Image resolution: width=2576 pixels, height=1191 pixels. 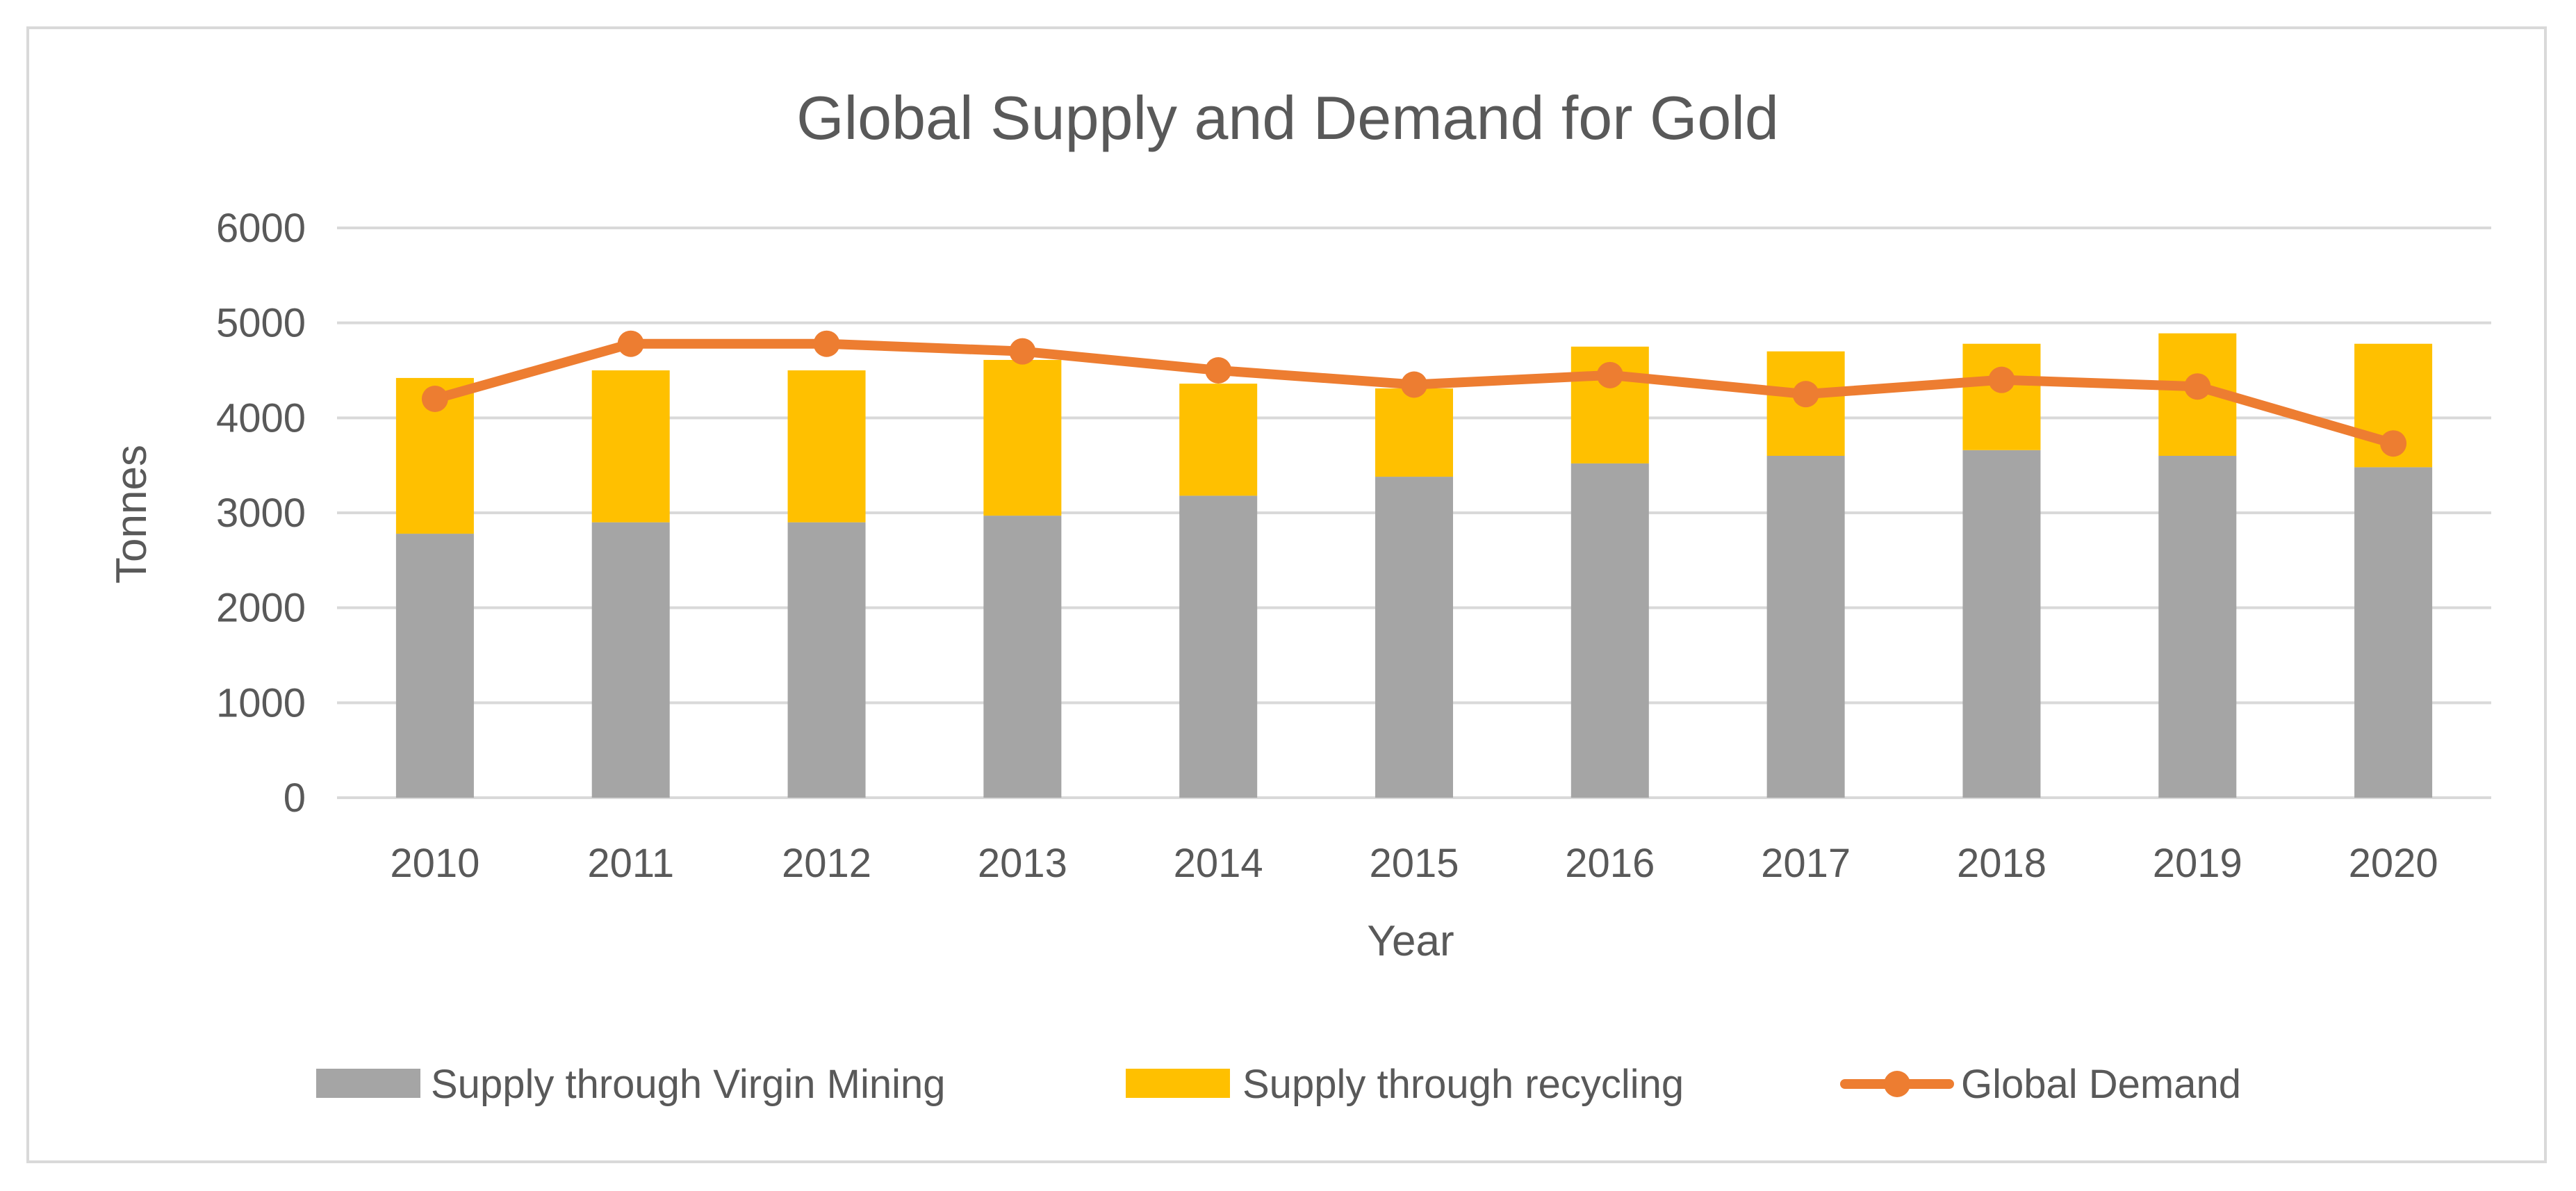 I want to click on bar-recycling-2018, so click(x=2002, y=396).